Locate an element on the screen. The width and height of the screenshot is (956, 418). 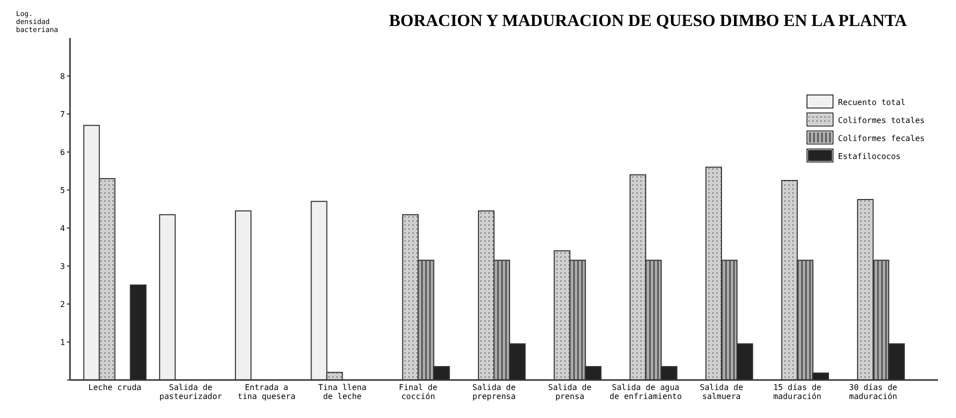
legend-label: Coliformes totales is located at coordinates (881, 120).